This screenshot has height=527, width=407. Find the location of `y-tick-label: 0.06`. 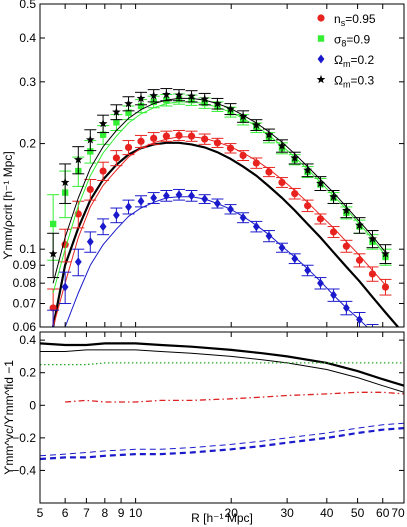

y-tick-label: 0.06 is located at coordinates (25, 327).